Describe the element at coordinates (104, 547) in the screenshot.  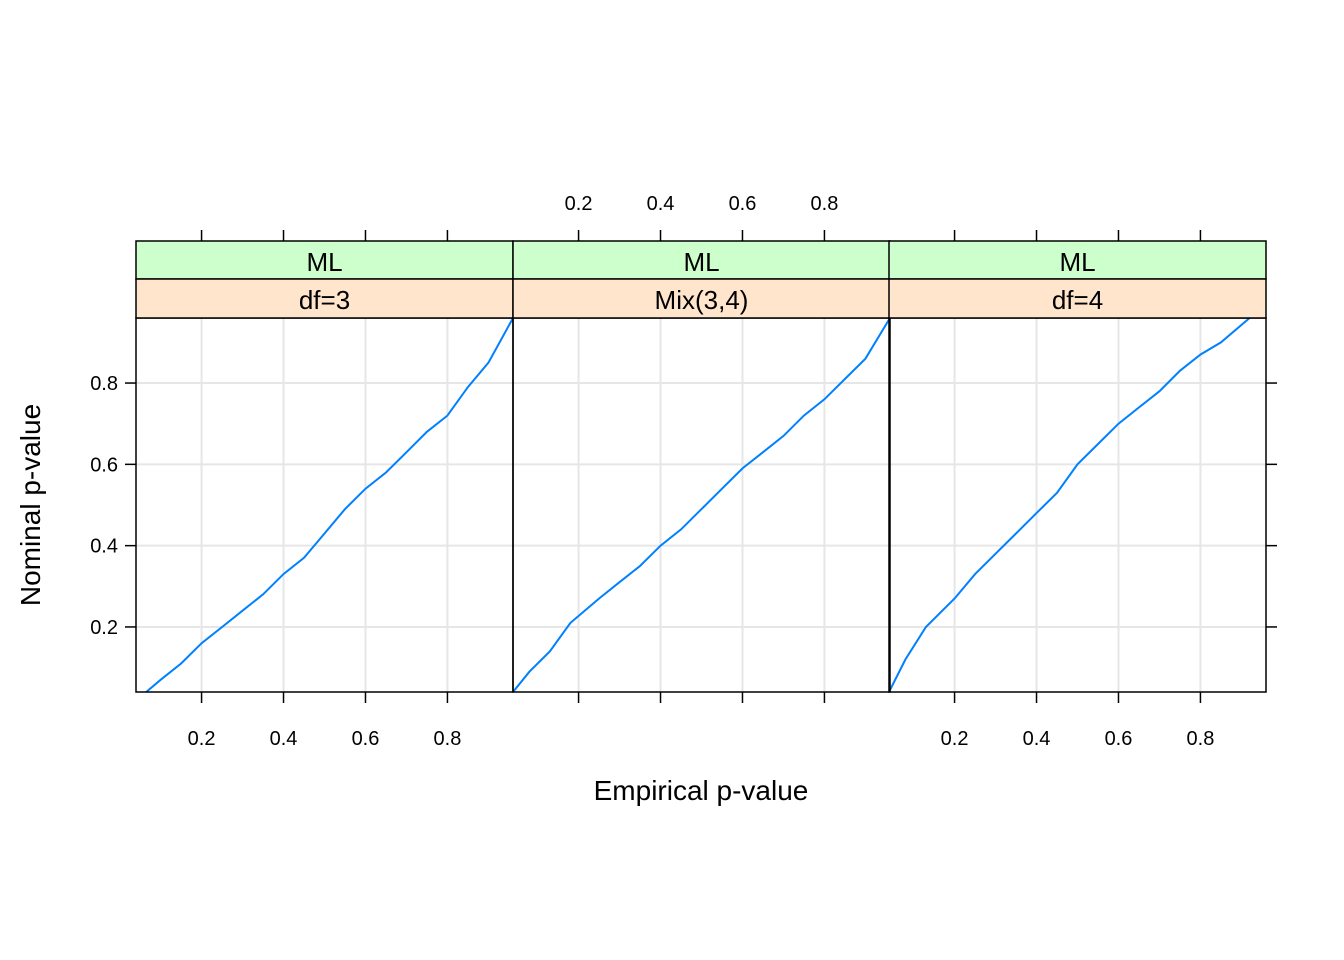
I see `y-tick-label: 0.4` at that location.